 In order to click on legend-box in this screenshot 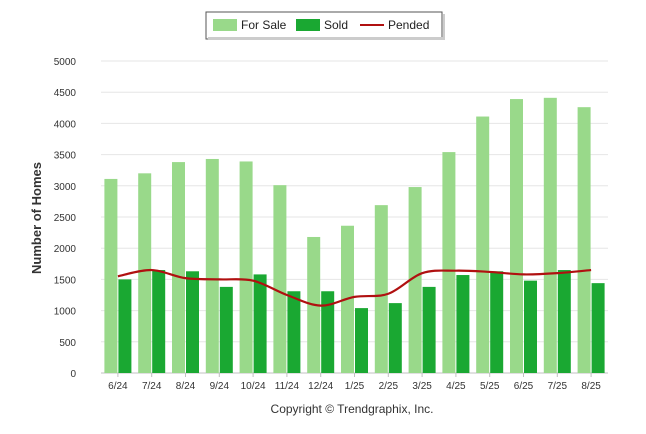, I will do `click(324, 25)`.